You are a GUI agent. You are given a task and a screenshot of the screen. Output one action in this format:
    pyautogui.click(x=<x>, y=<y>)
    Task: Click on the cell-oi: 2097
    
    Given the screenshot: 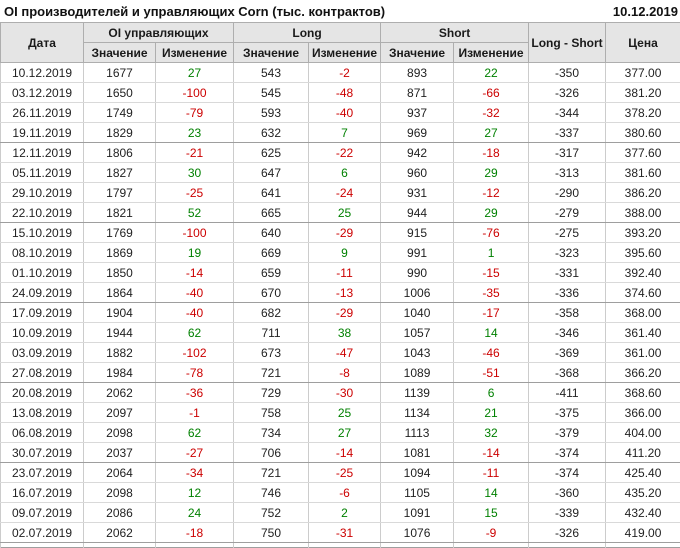 What is the action you would take?
    pyautogui.click(x=119, y=412)
    